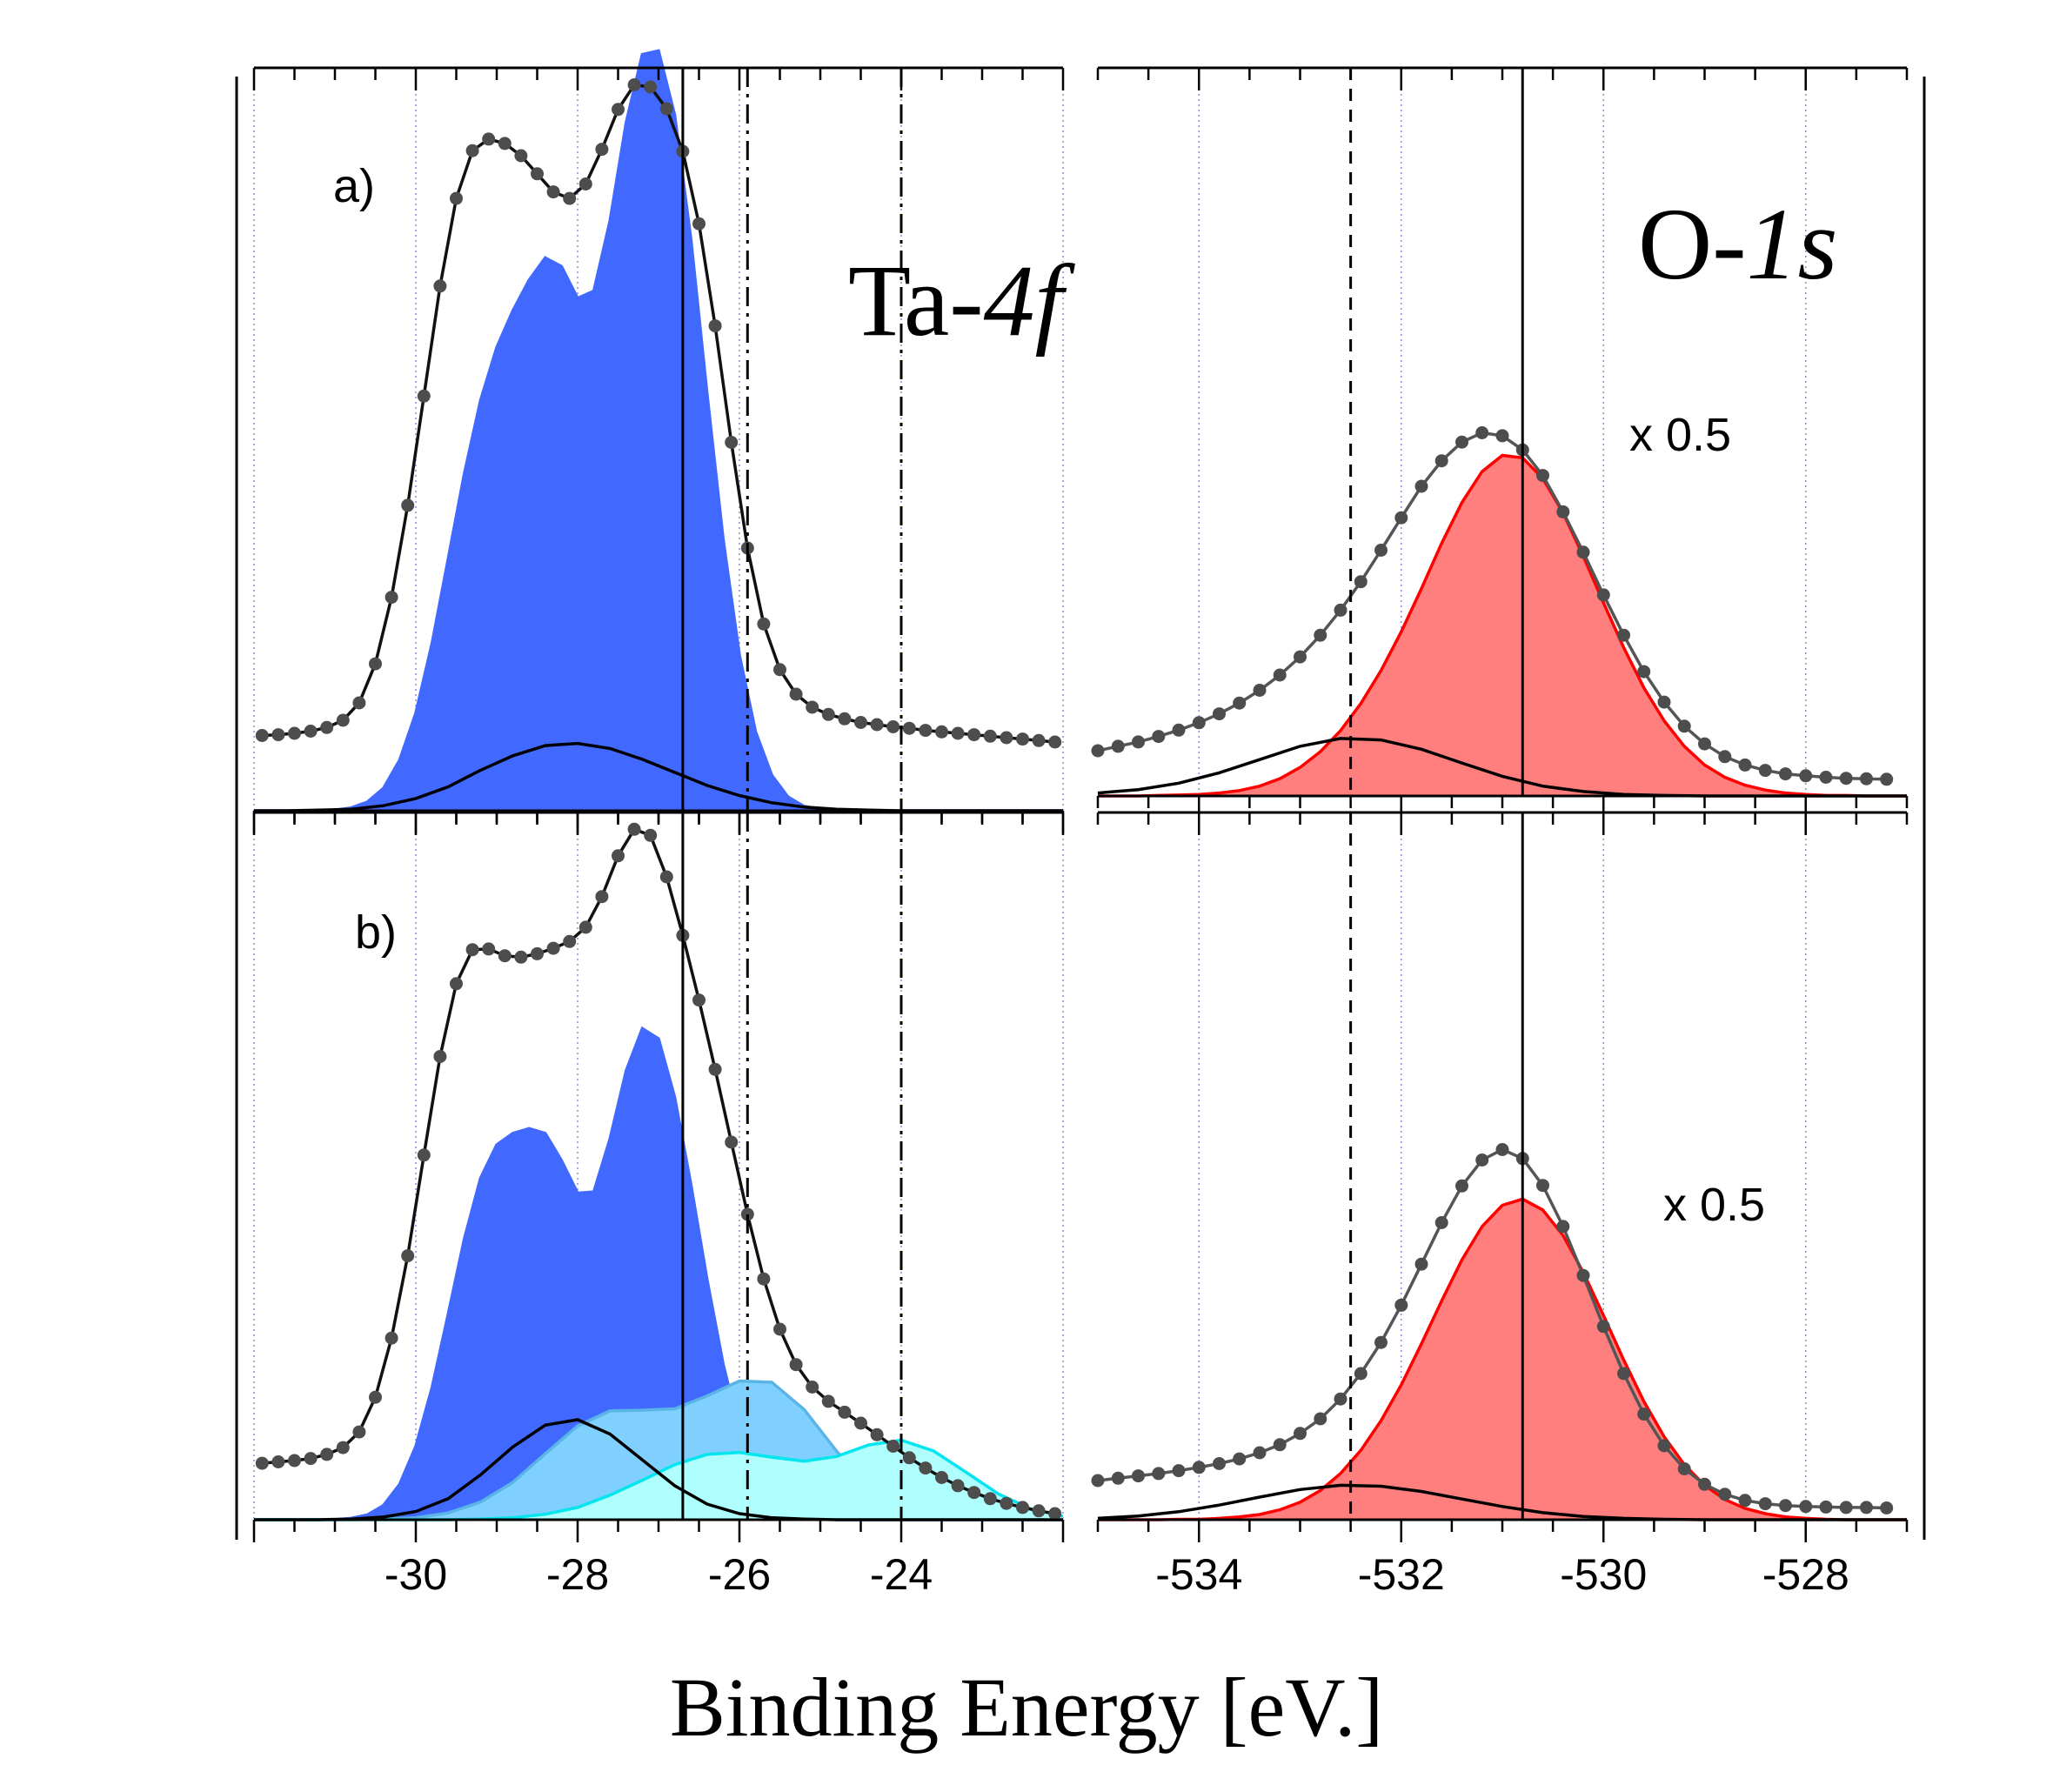 This screenshot has height=1792, width=2053. Describe the element at coordinates (1401, 1574) in the screenshot. I see `x-tick-label: -532` at that location.